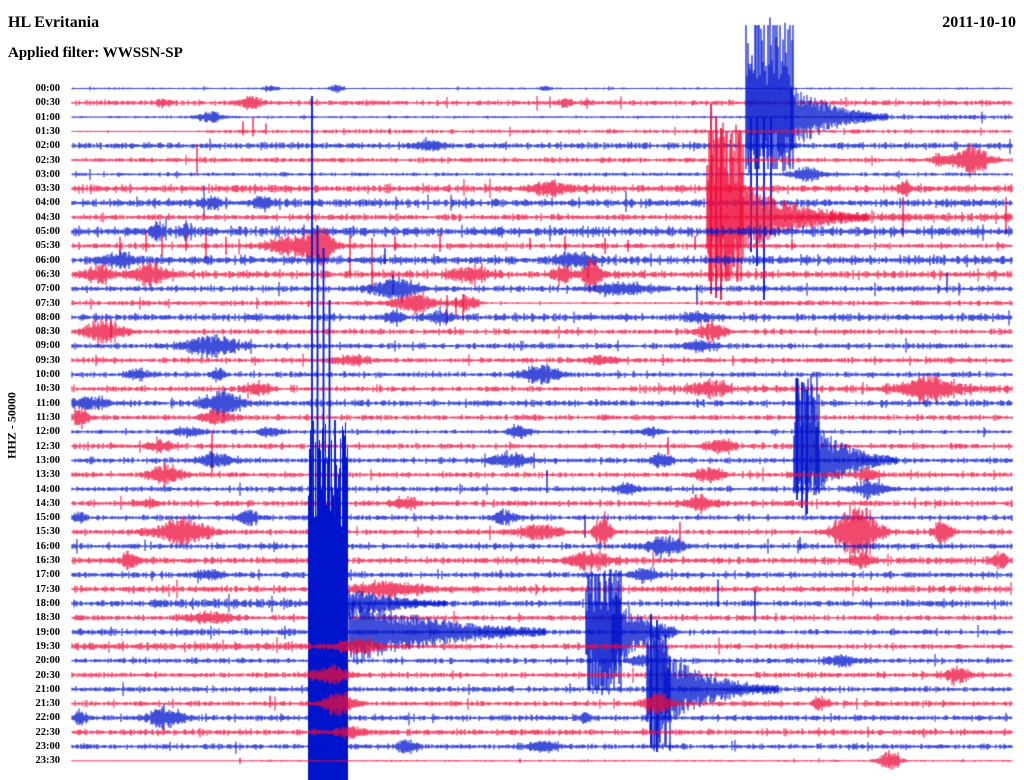 Image resolution: width=1024 pixels, height=780 pixels. What do you see at coordinates (48, 575) in the screenshot?
I see `row-time-label: 17:00` at bounding box center [48, 575].